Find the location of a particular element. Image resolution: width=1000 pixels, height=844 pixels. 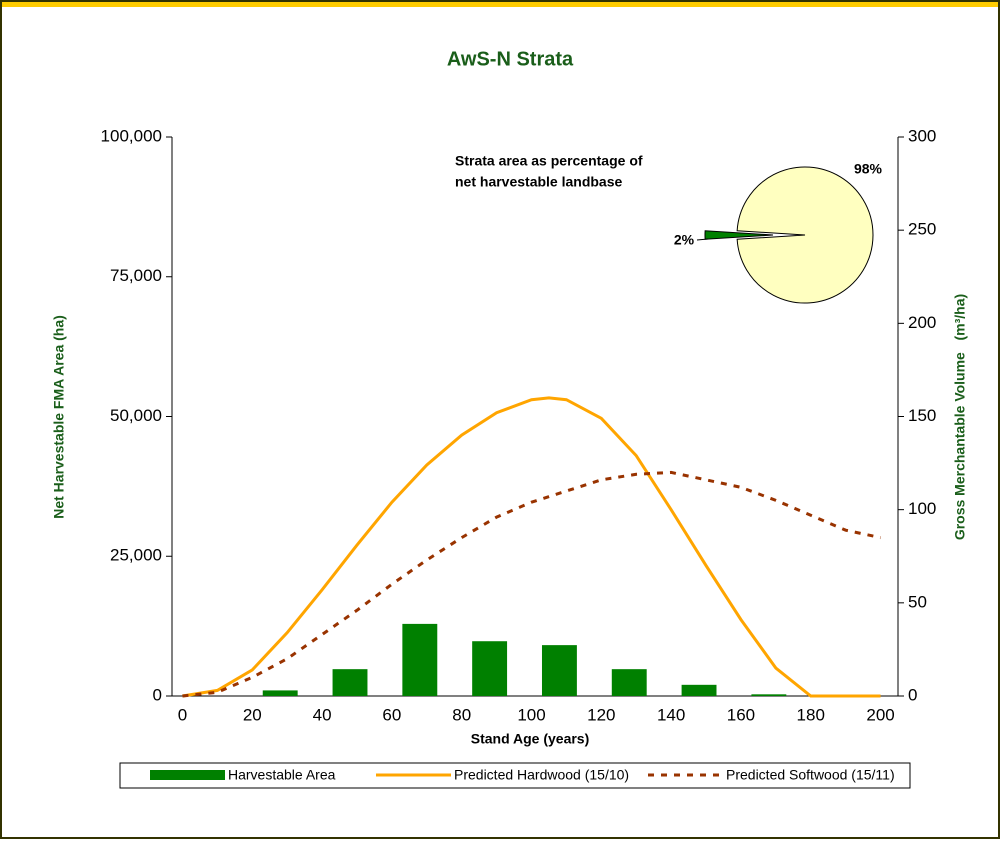

x-tick-label: 40 is located at coordinates (322, 714).